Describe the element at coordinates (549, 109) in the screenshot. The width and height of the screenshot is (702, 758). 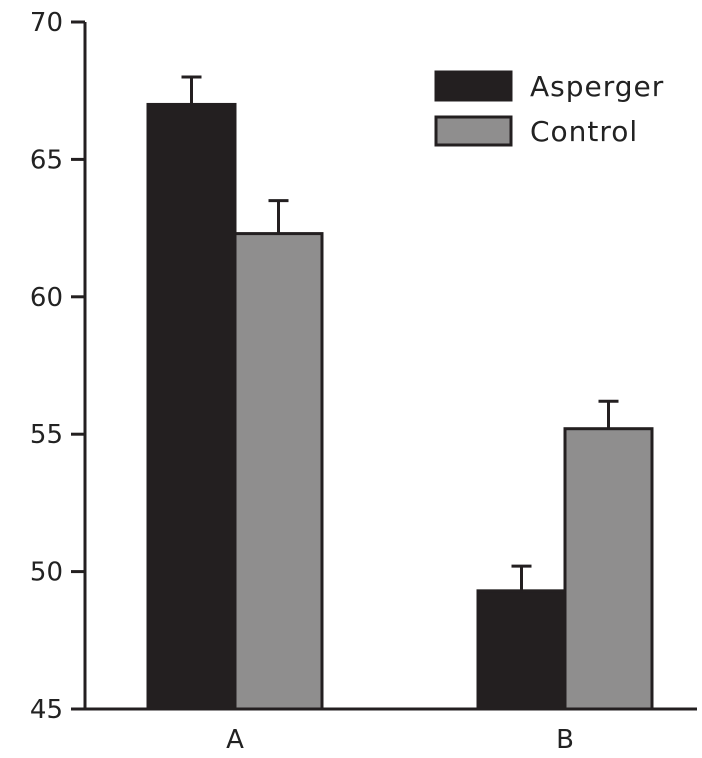
I see `legend: Asperger Control` at that location.